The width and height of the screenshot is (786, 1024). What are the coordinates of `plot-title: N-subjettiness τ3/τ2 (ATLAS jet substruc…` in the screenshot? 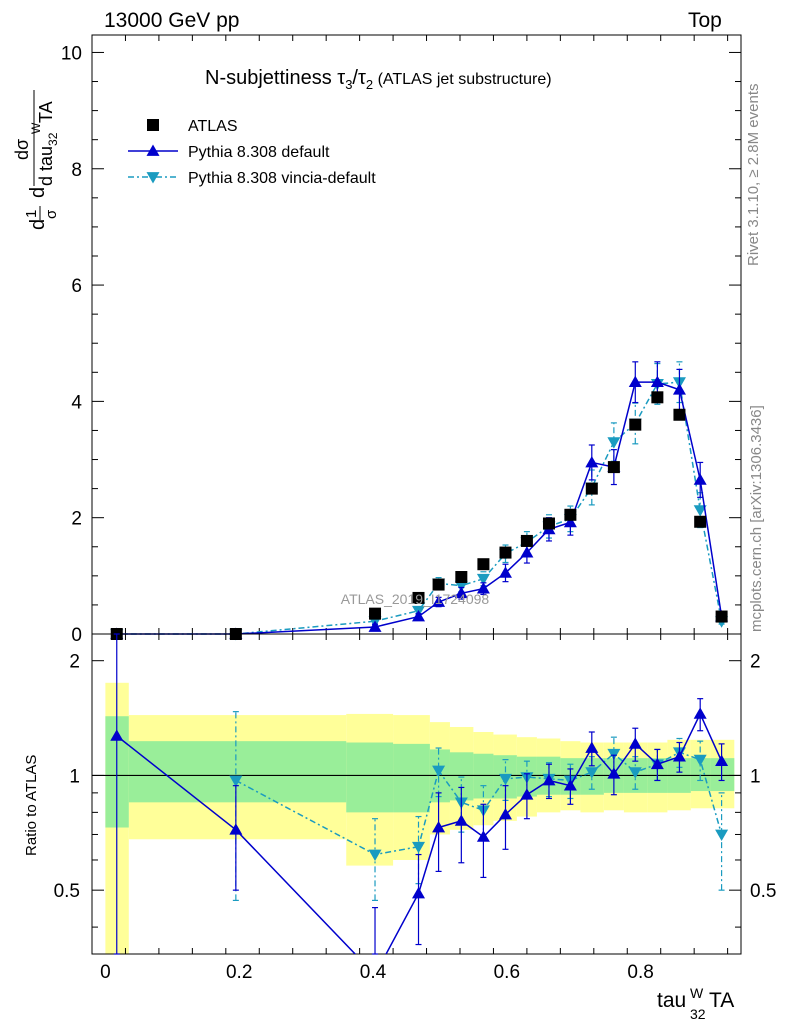 It's located at (378, 79).